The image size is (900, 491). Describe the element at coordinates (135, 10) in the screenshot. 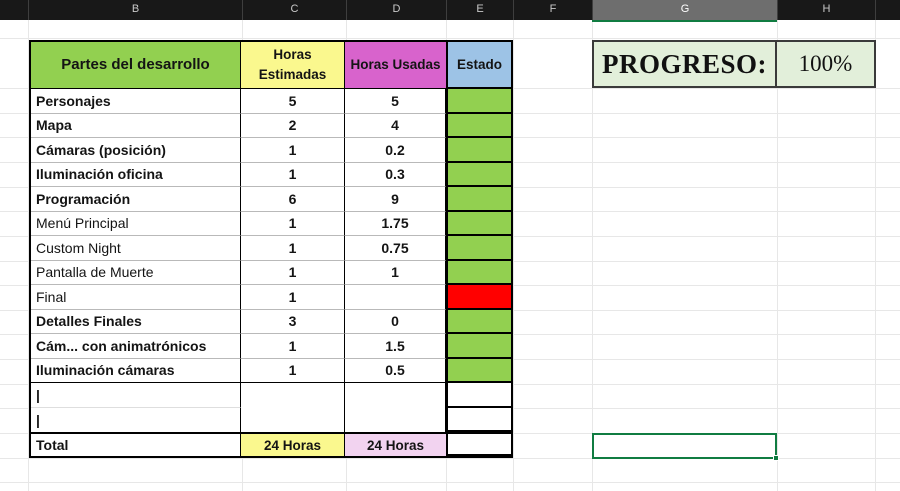

I see `column-header-B: B` at that location.